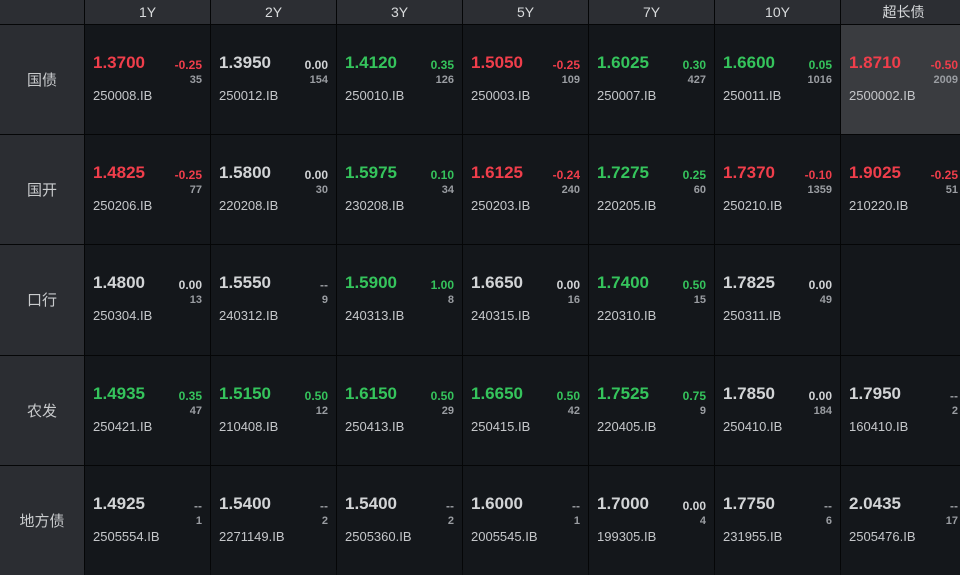  Describe the element at coordinates (273, 80) in the screenshot. I see `quote-cell: 1.3950 0.00 154 250012.IB` at that location.